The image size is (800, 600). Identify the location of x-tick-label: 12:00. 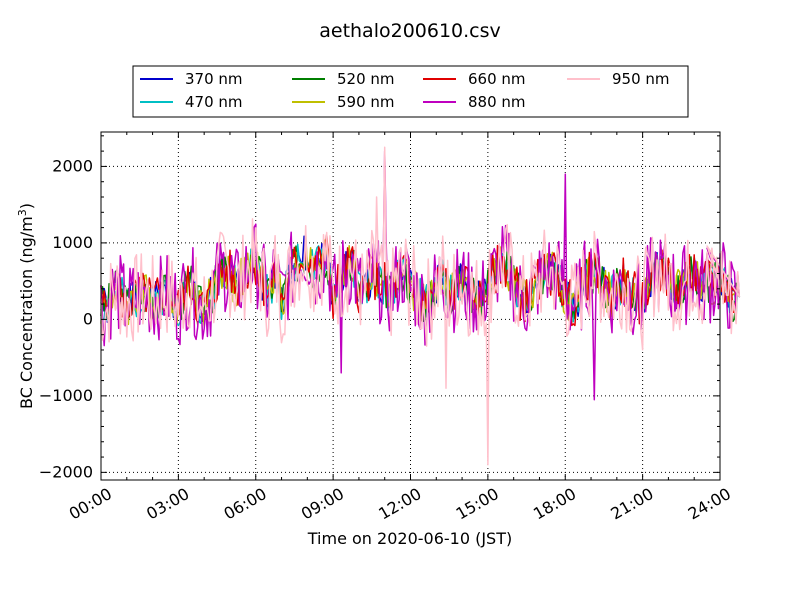
(399, 504).